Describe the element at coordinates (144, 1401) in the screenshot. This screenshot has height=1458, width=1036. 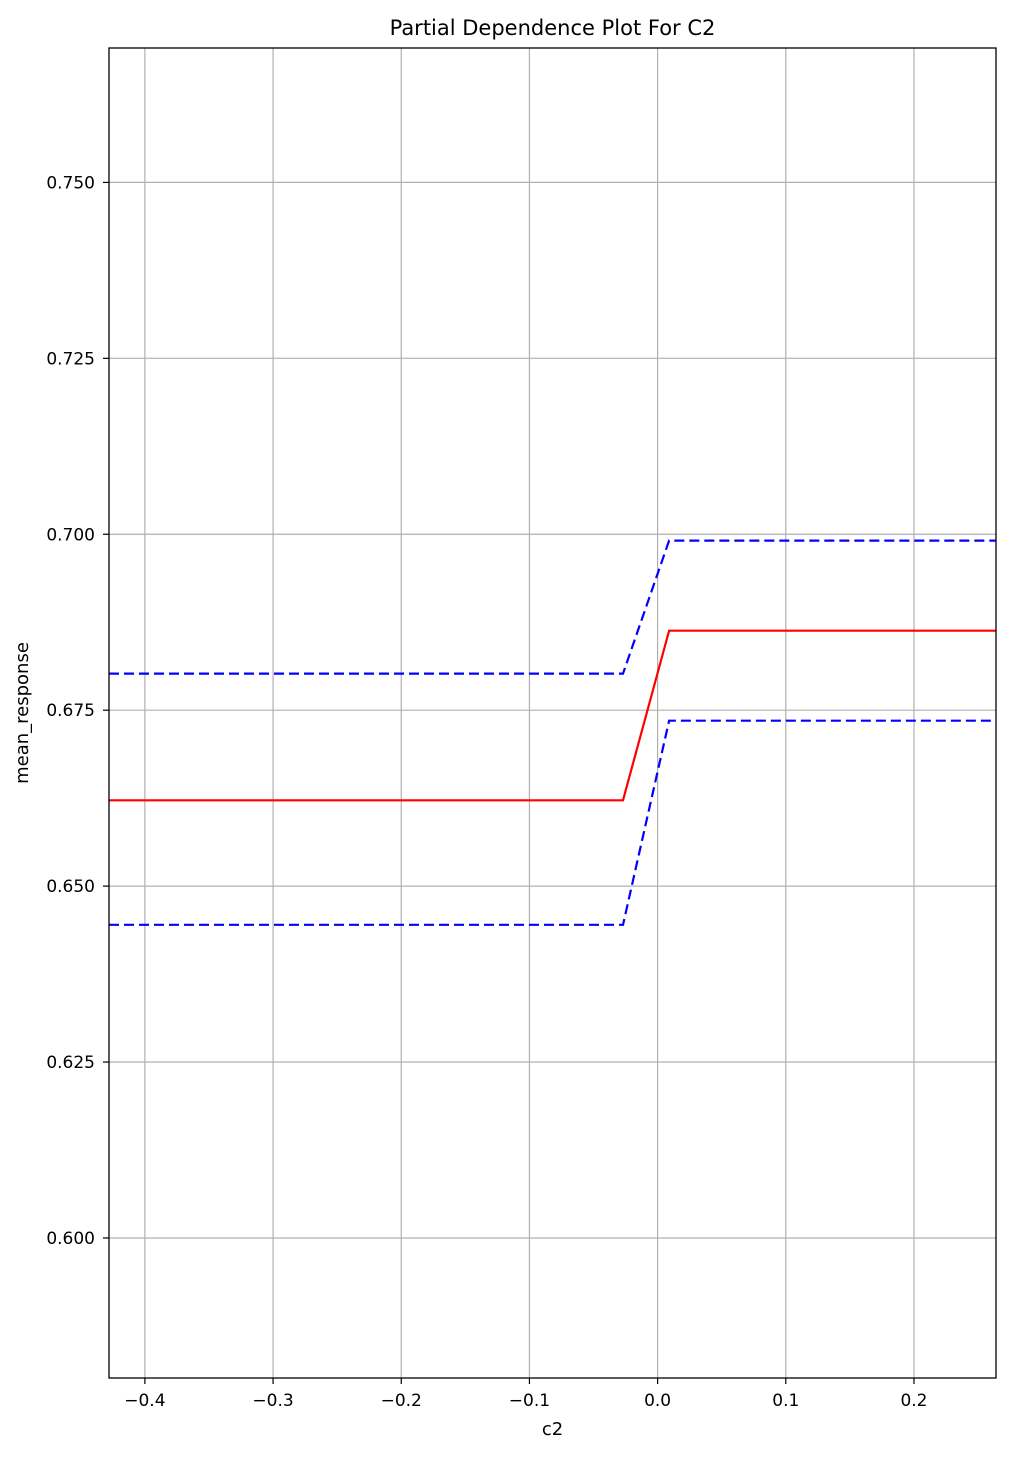
I see `x-tick-label: −0.4` at that location.